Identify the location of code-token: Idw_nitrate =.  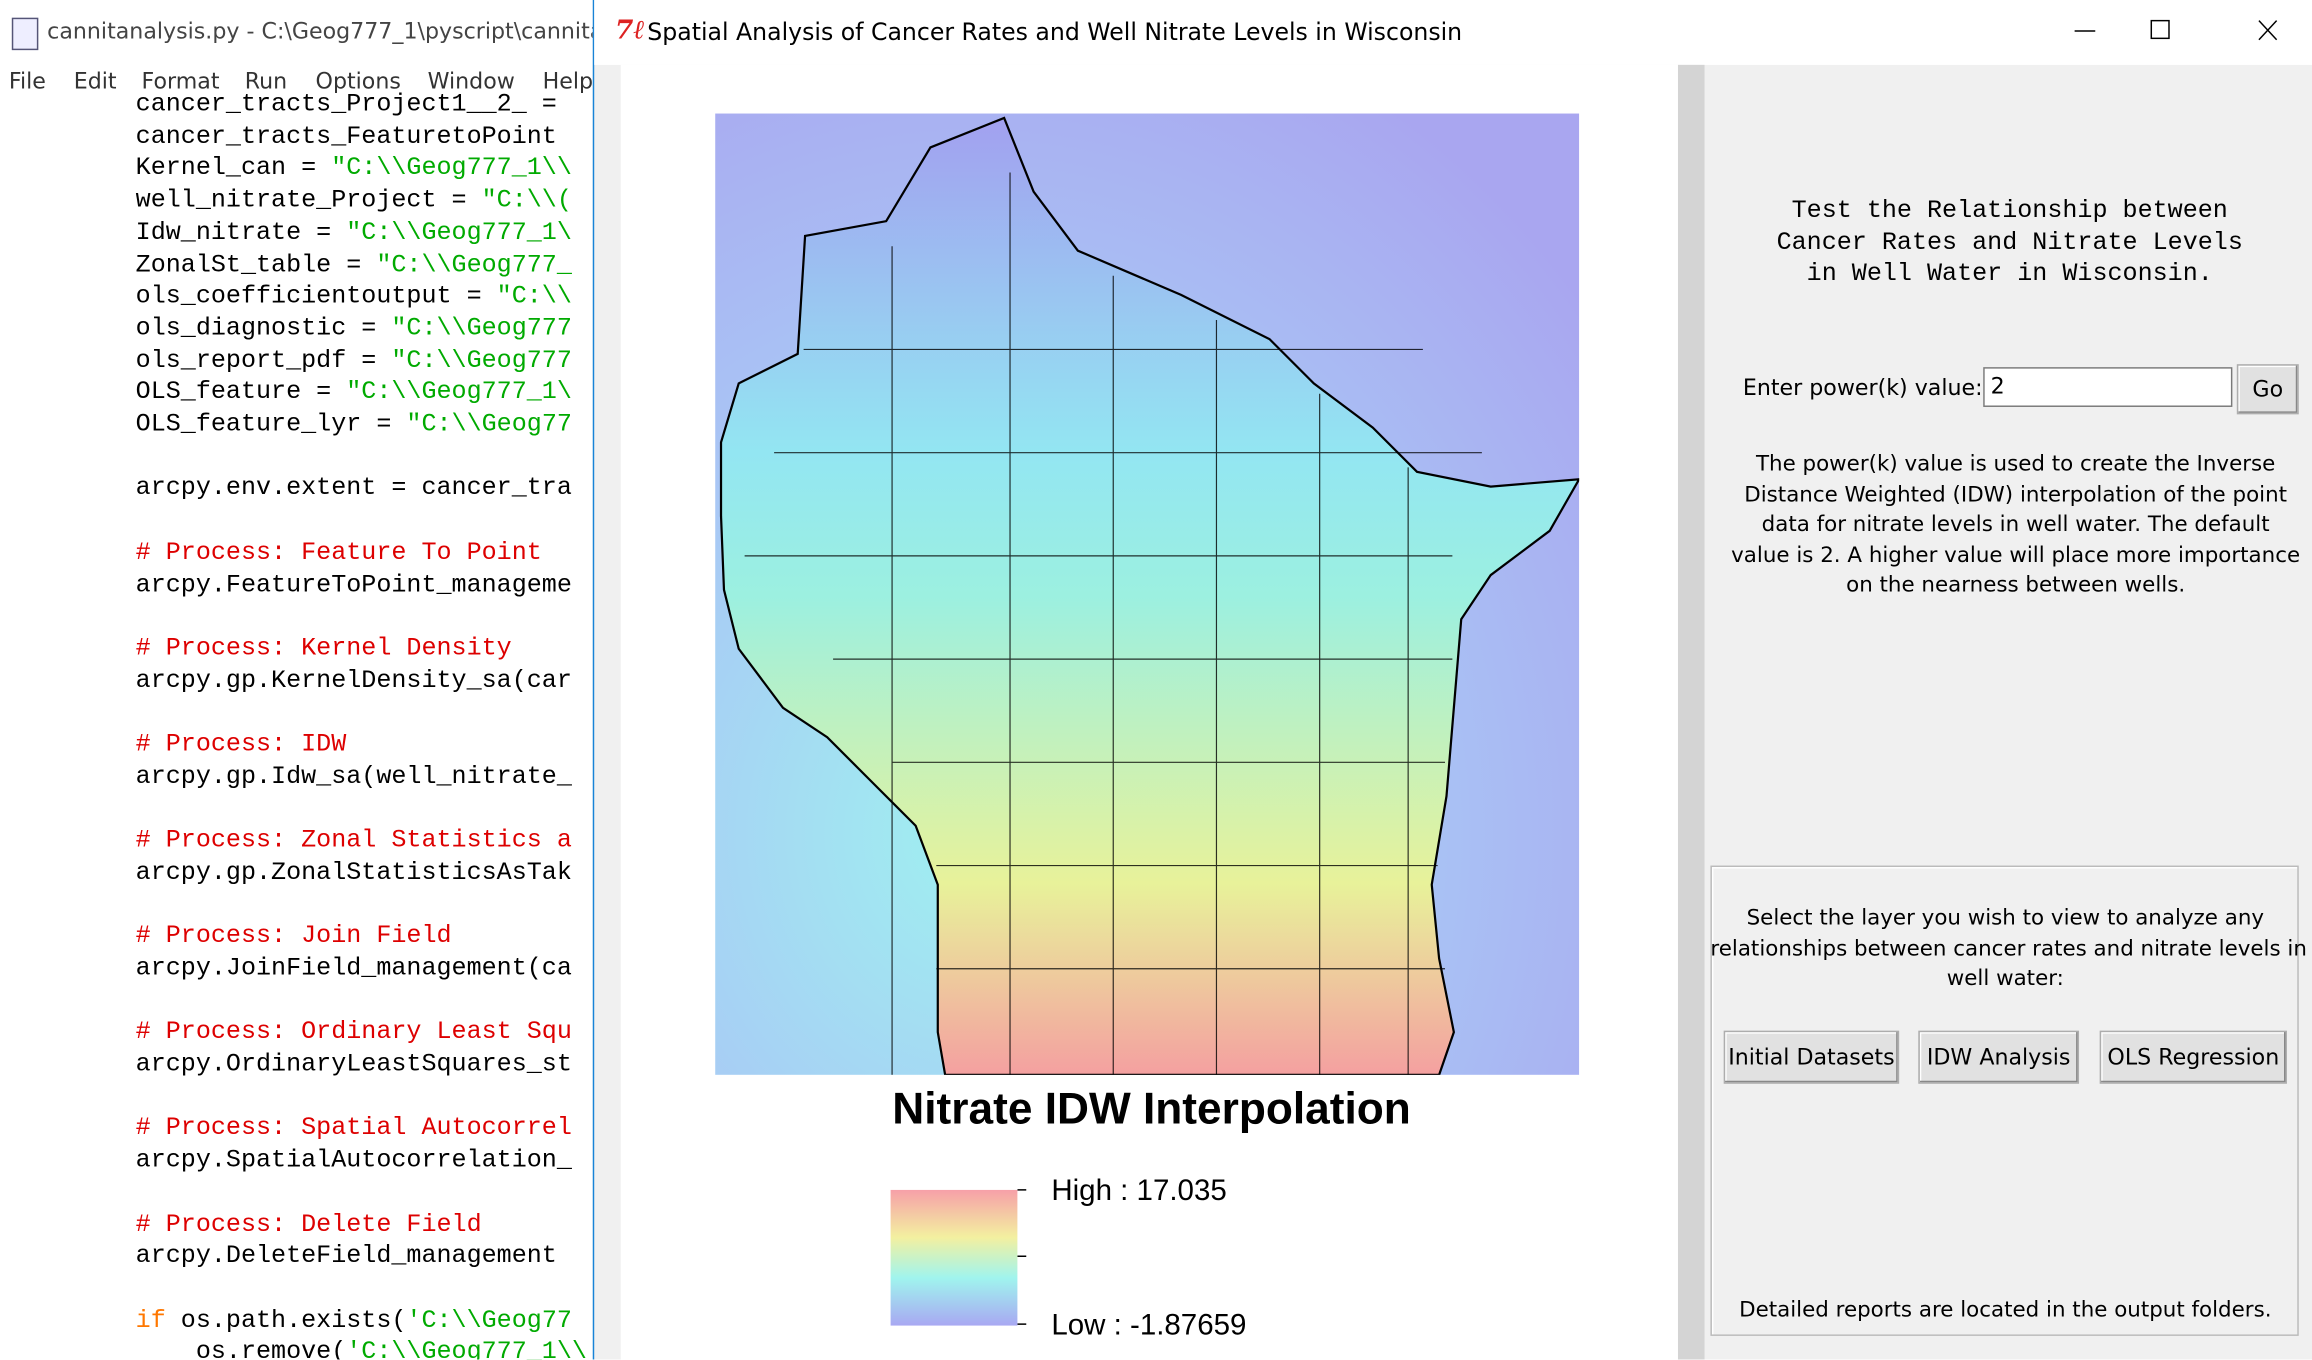
(241, 233).